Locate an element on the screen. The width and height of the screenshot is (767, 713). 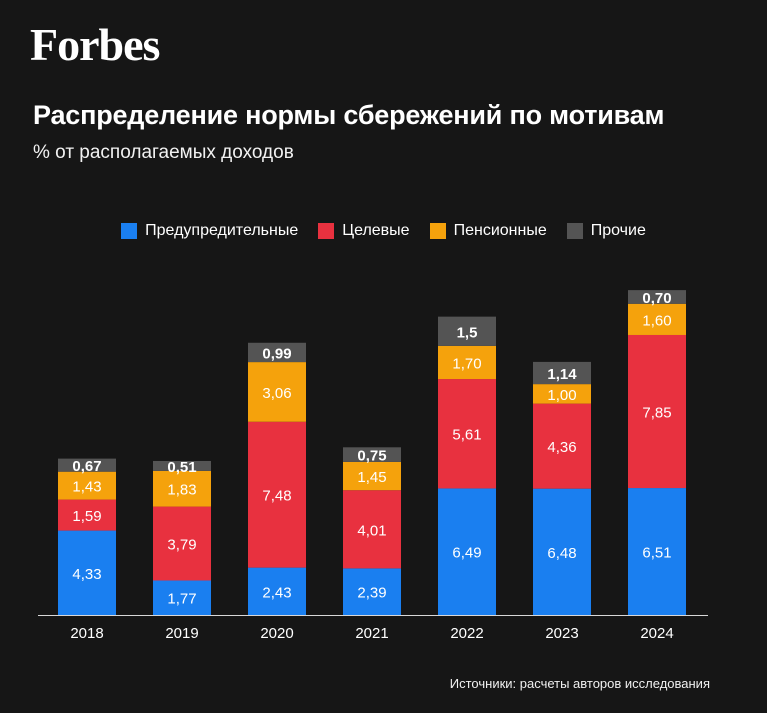
data-label-precautionary-2019: 1,77 is located at coordinates (181, 599).